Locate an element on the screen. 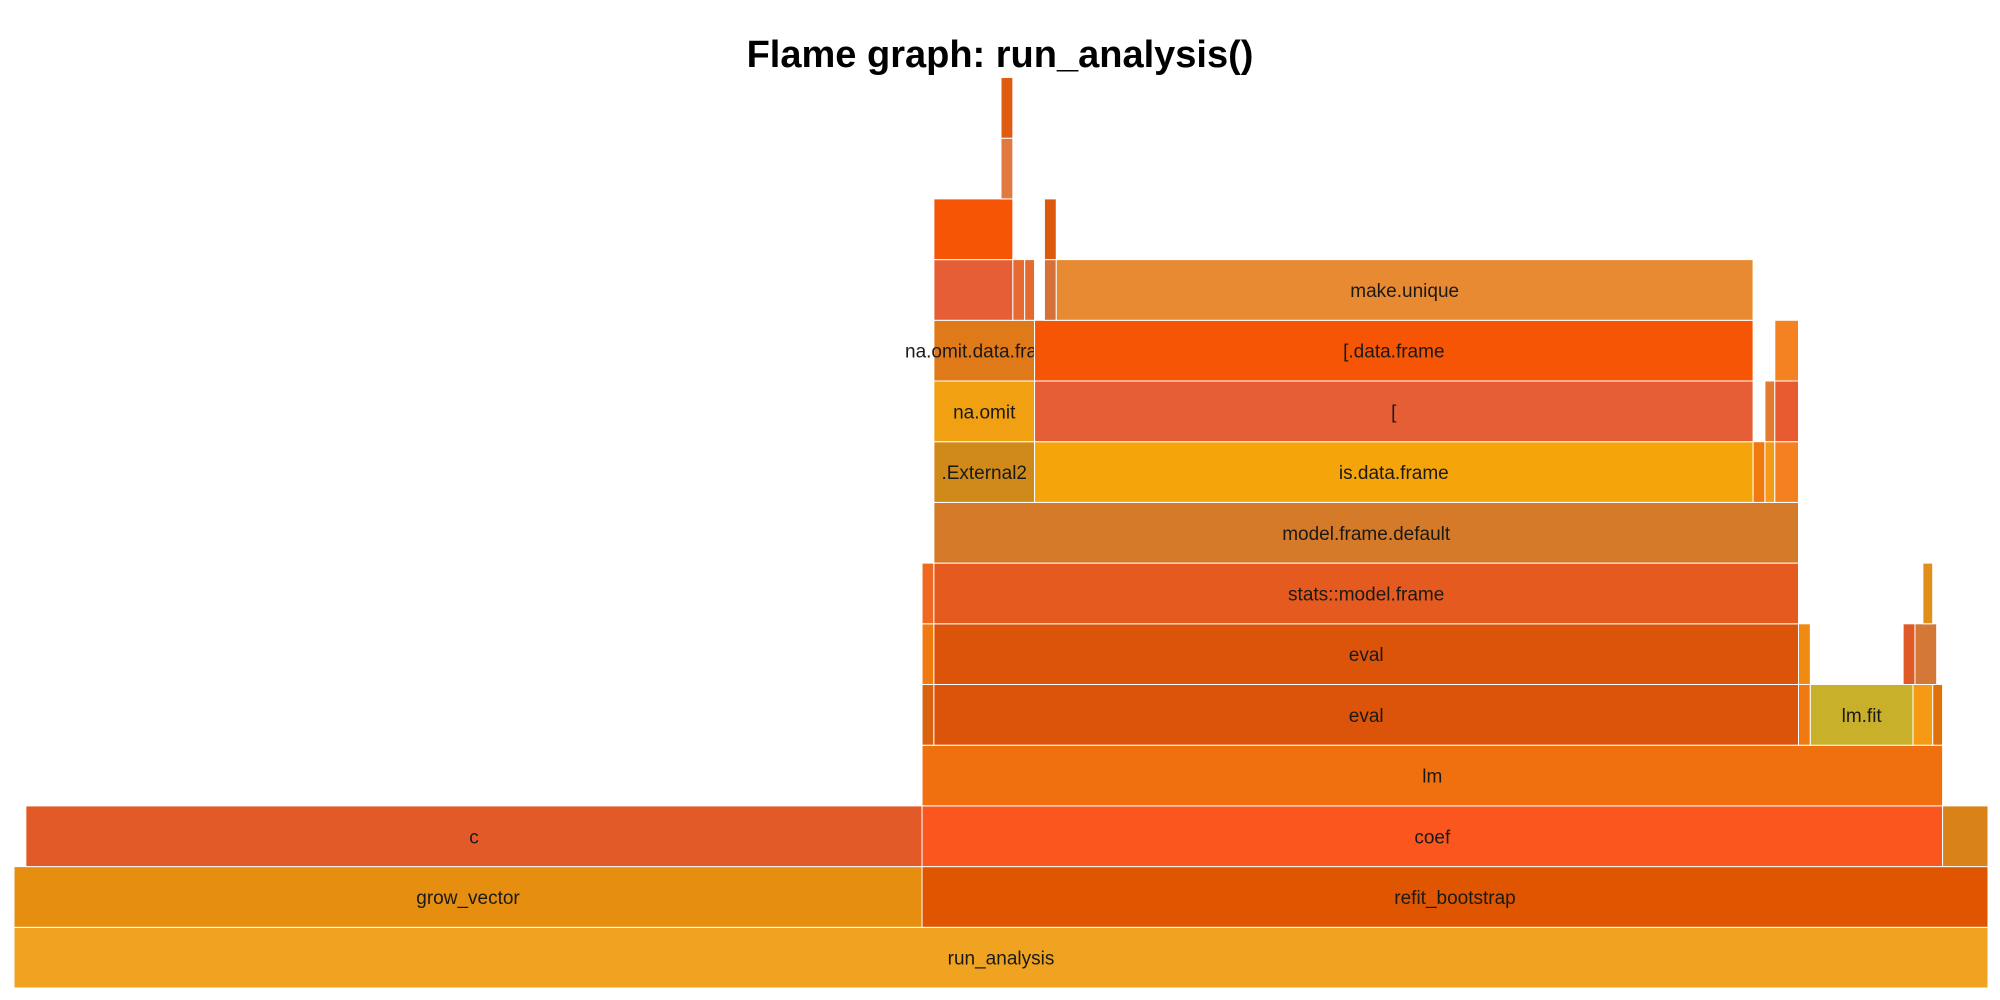 Image resolution: width=2000 pixels, height=1000 pixels. frame-label: na.omit.data.frame is located at coordinates (984, 352).